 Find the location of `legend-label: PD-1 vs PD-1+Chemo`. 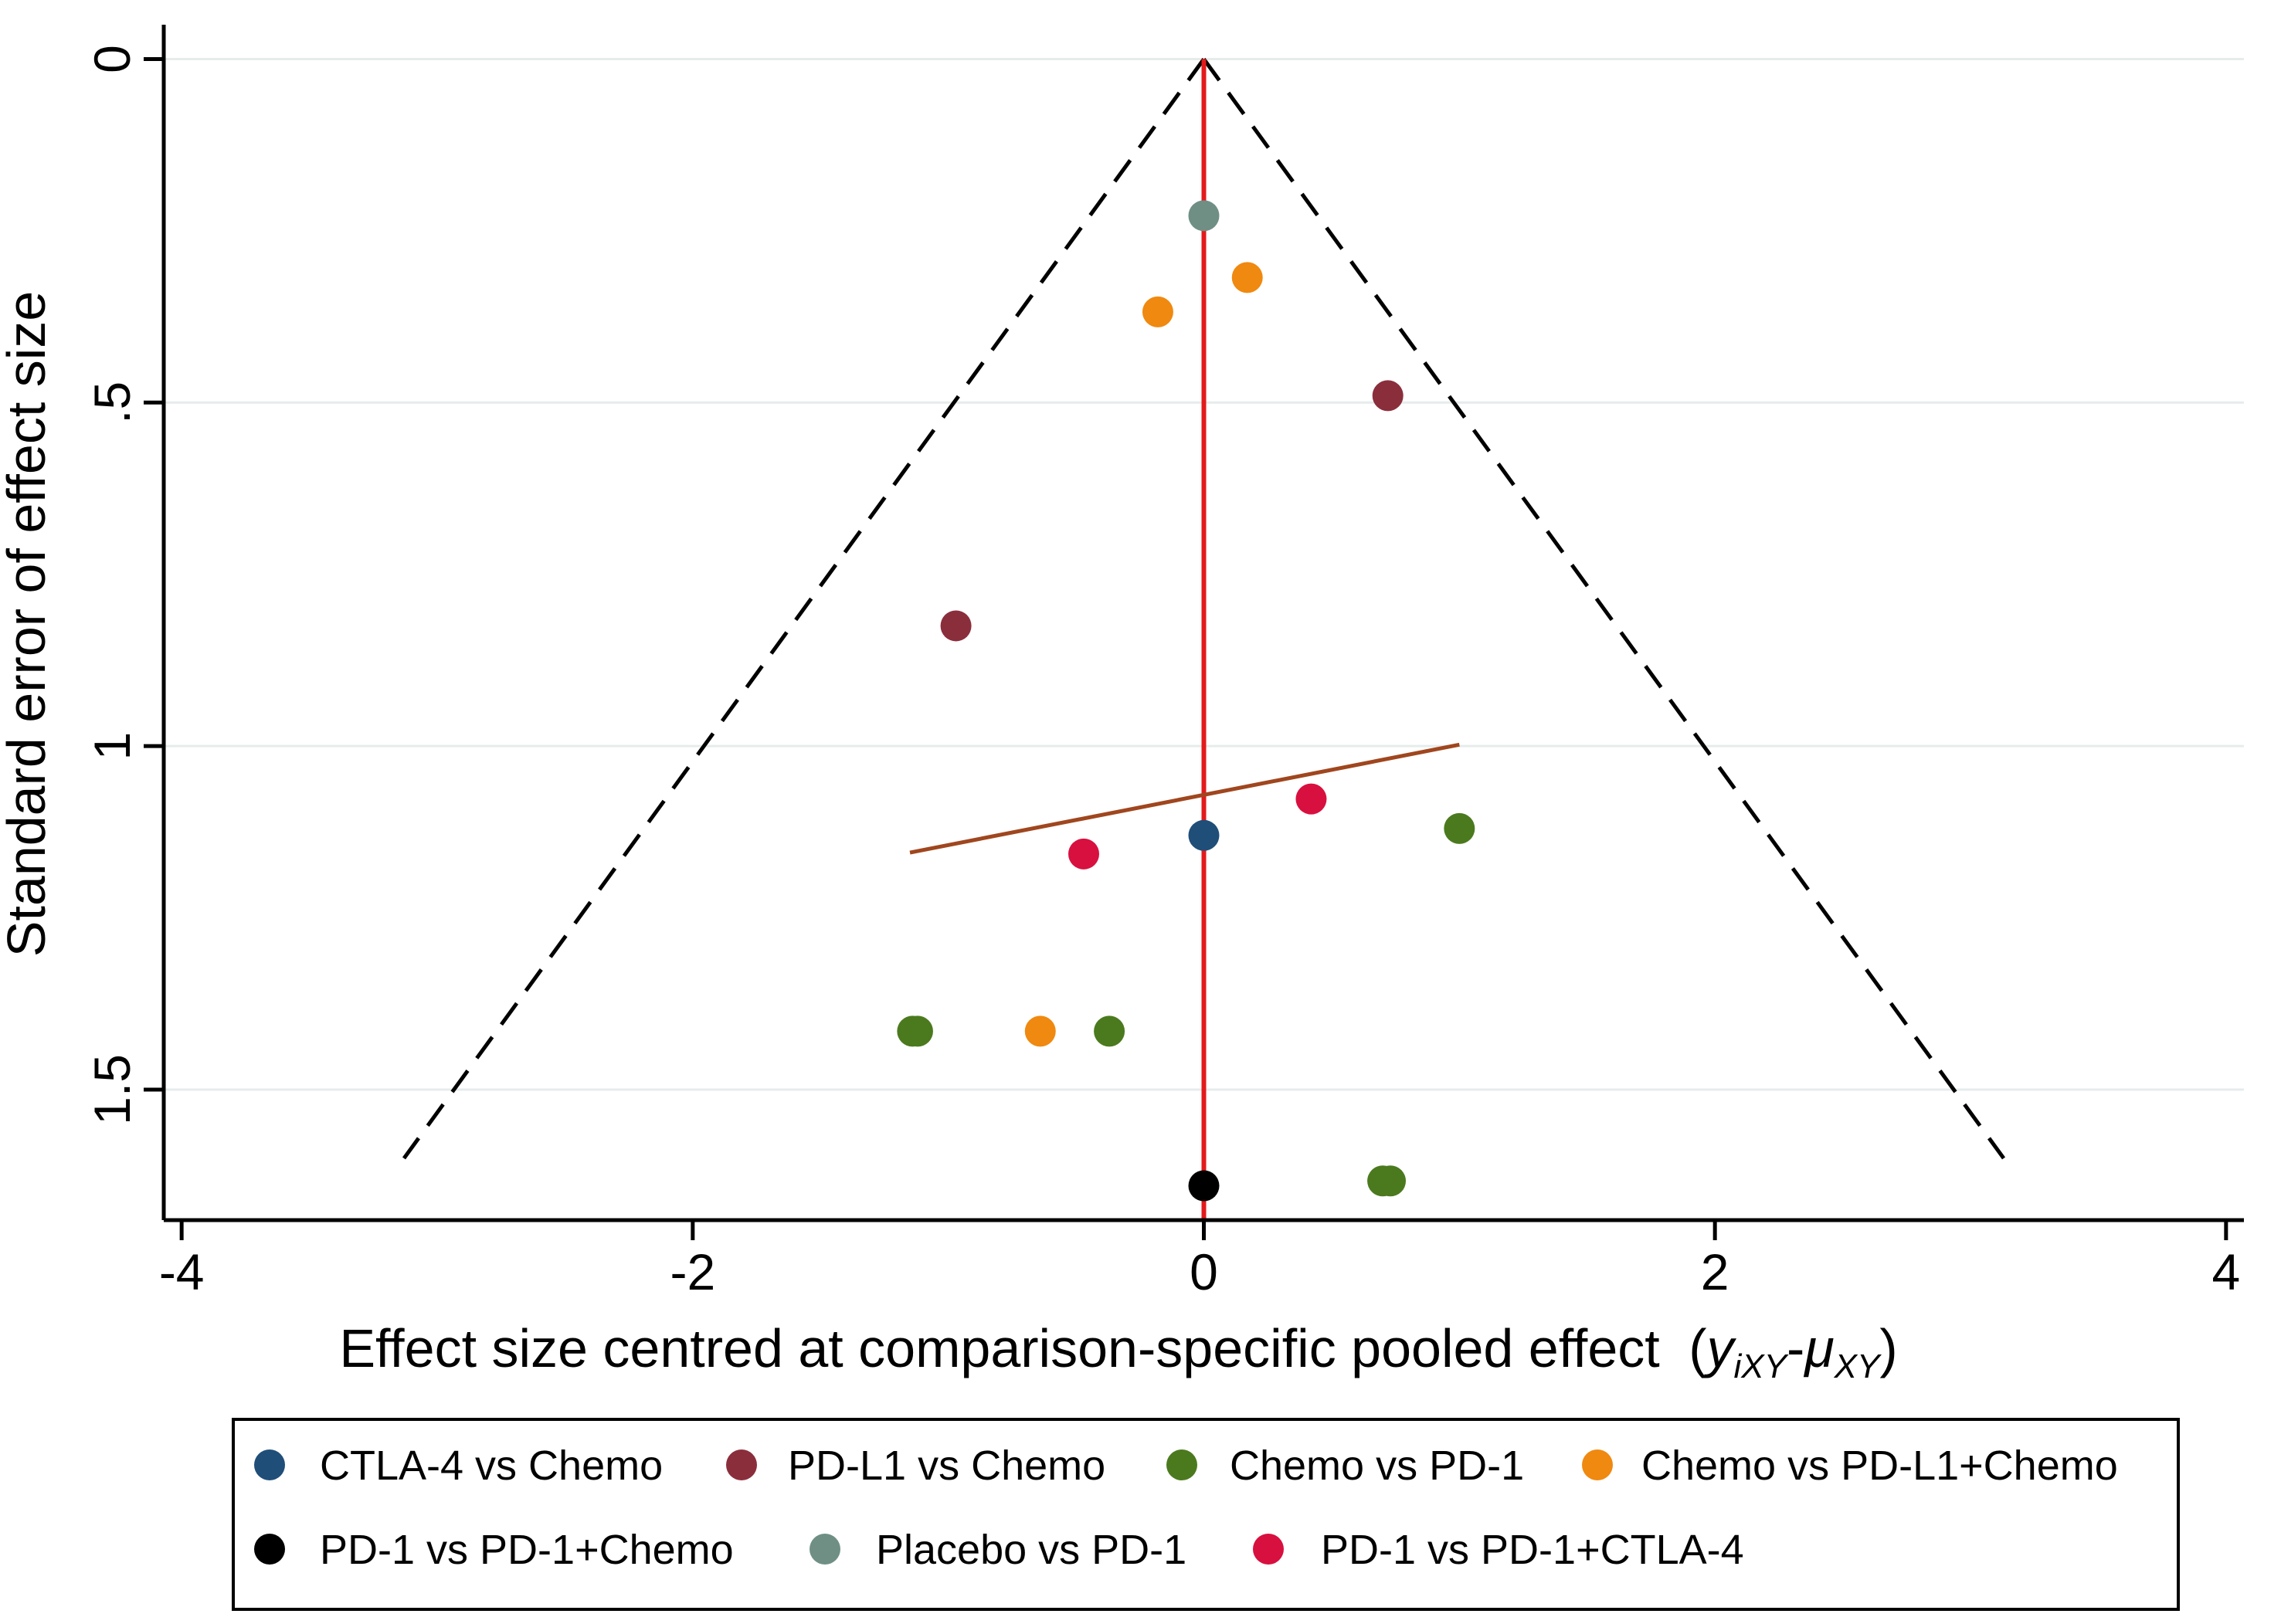

legend-label: PD-1 vs PD-1+Chemo is located at coordinates (527, 1550).